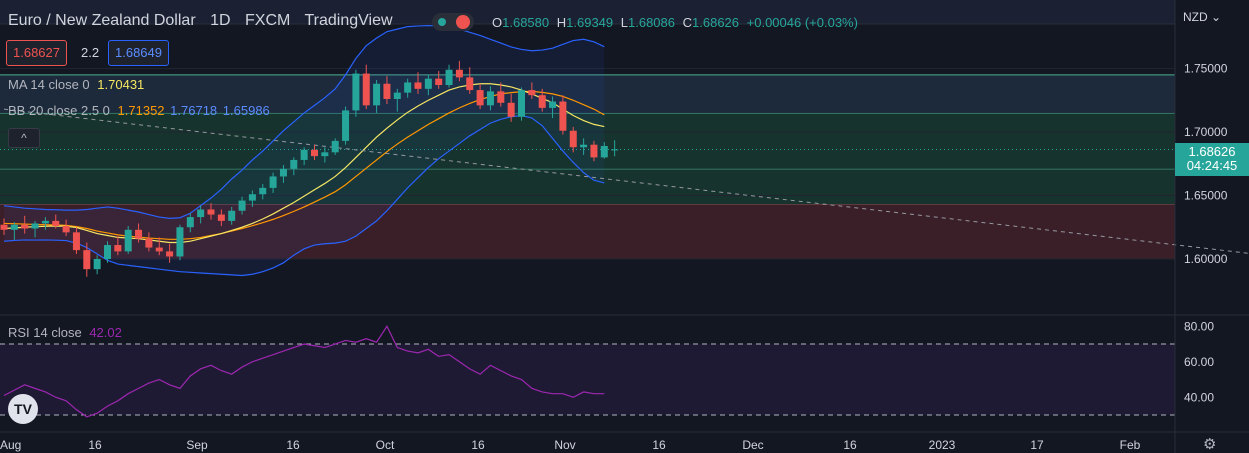 This screenshot has height=453, width=1249. I want to click on last-price: 1.68626, so click(1212, 151).